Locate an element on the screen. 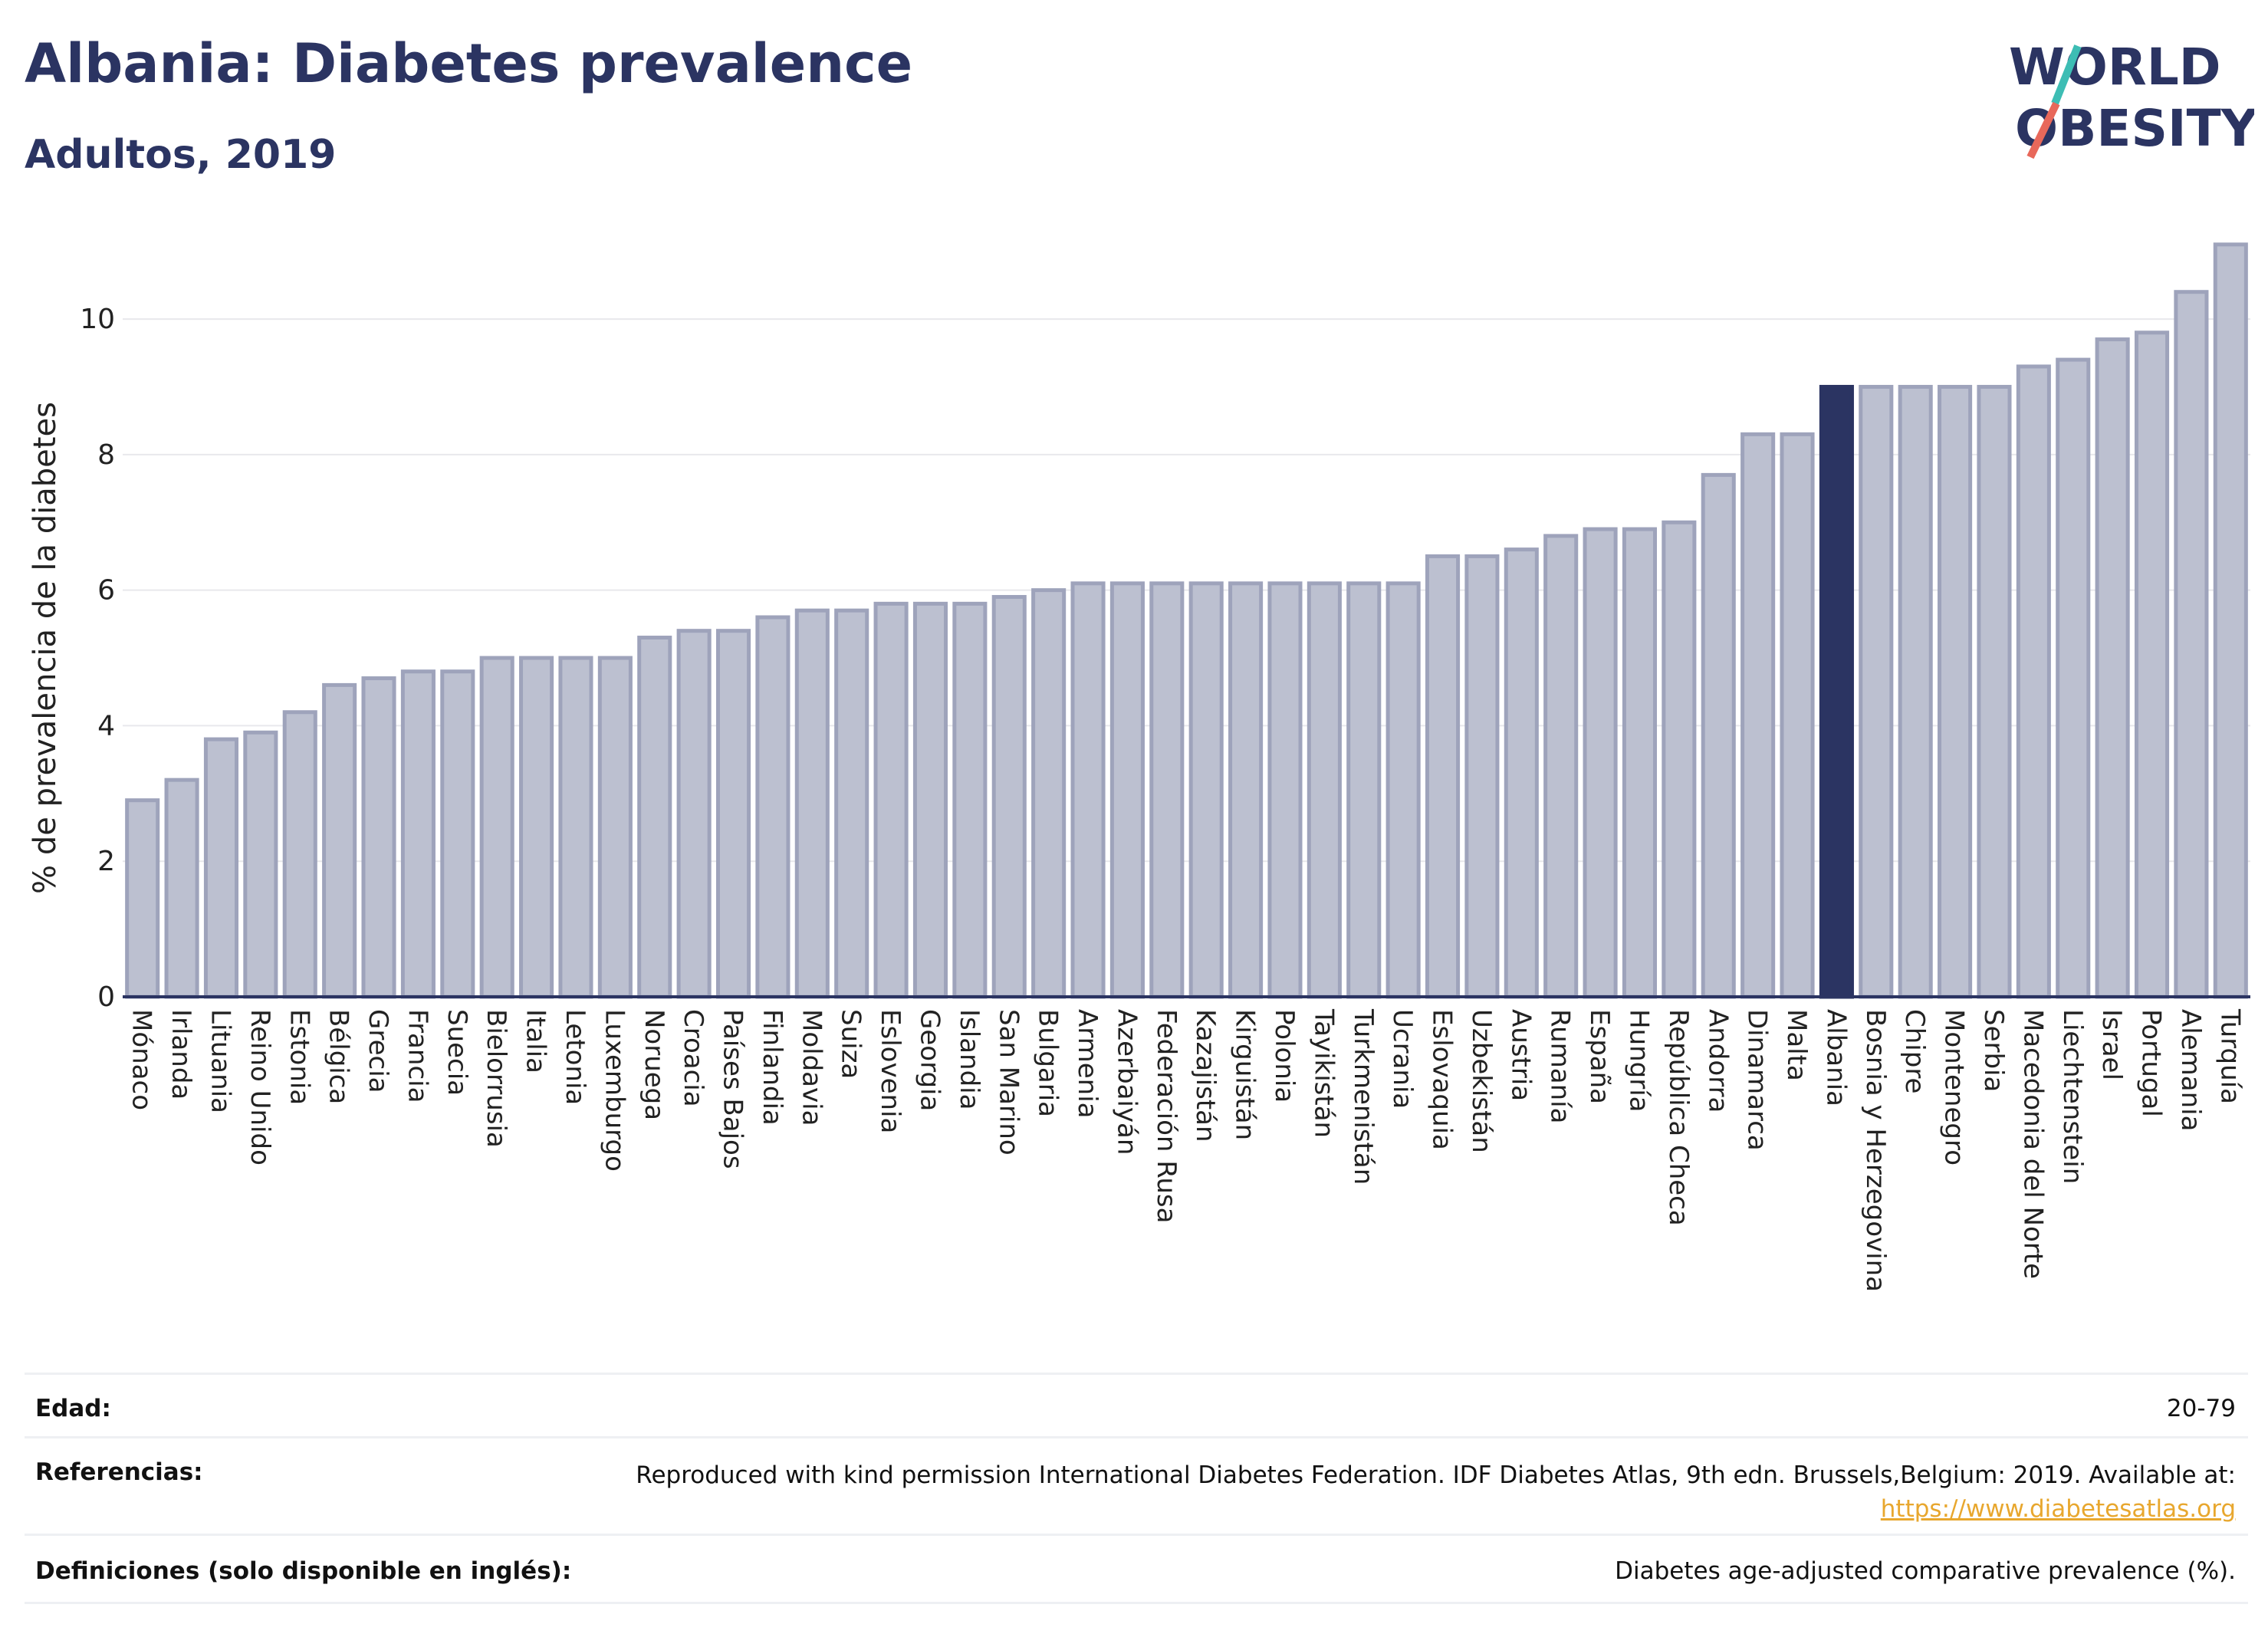 The width and height of the screenshot is (2268, 1634). logo-line1: WORLD is located at coordinates (2115, 67).